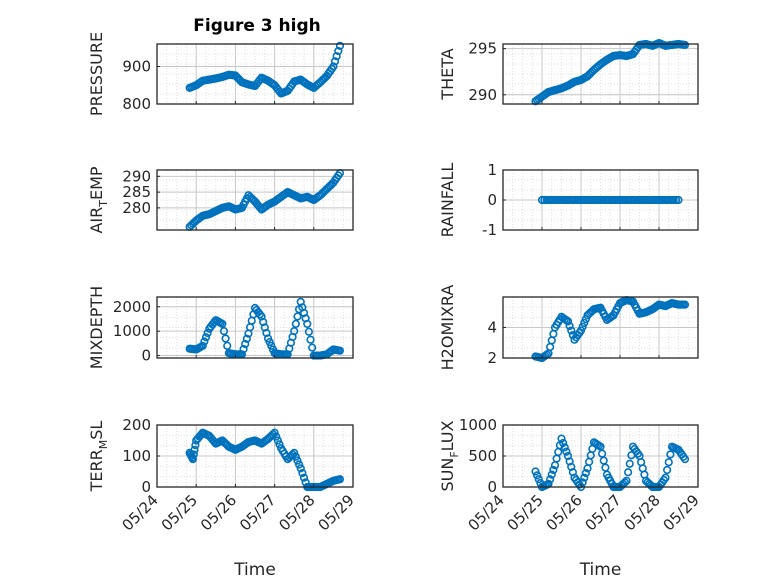 The image size is (778, 583). What do you see at coordinates (478, 425) in the screenshot?
I see `y-tick-label: 1000` at bounding box center [478, 425].